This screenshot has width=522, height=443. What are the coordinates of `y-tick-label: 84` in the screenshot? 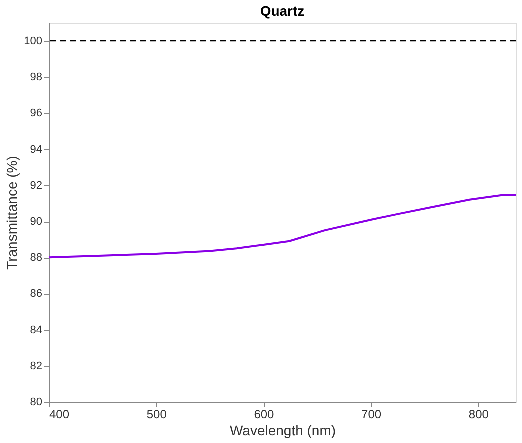 It's located at (36, 330).